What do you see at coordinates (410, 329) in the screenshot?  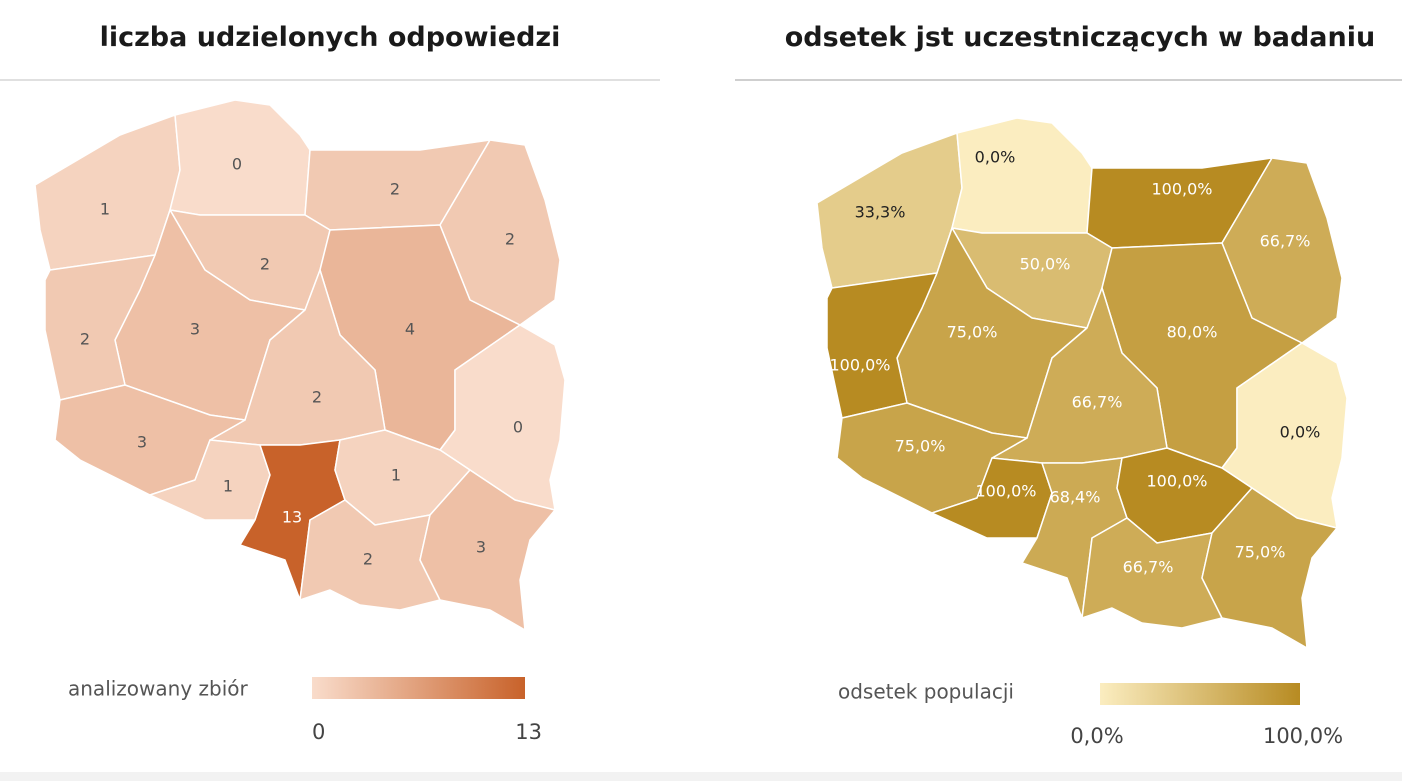 I see `region-label: 4` at bounding box center [410, 329].